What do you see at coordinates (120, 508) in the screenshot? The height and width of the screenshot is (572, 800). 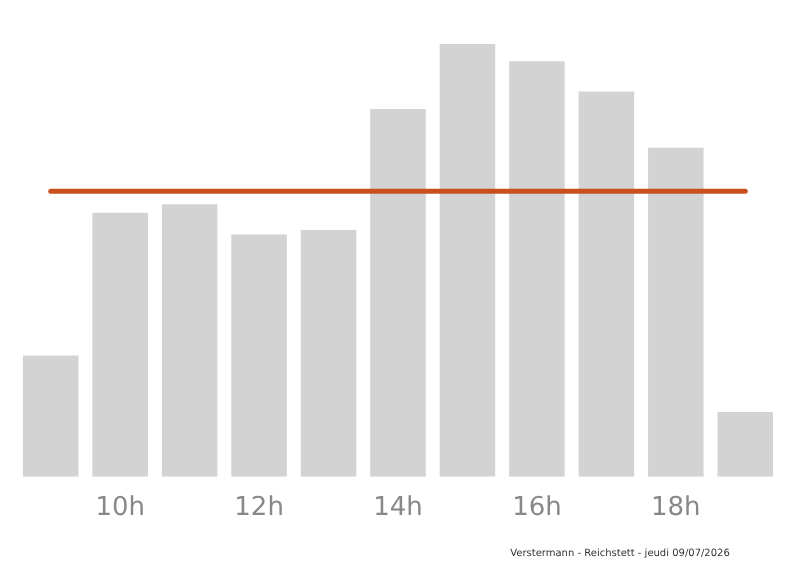 I see `x-tick-label: 10h` at bounding box center [120, 508].